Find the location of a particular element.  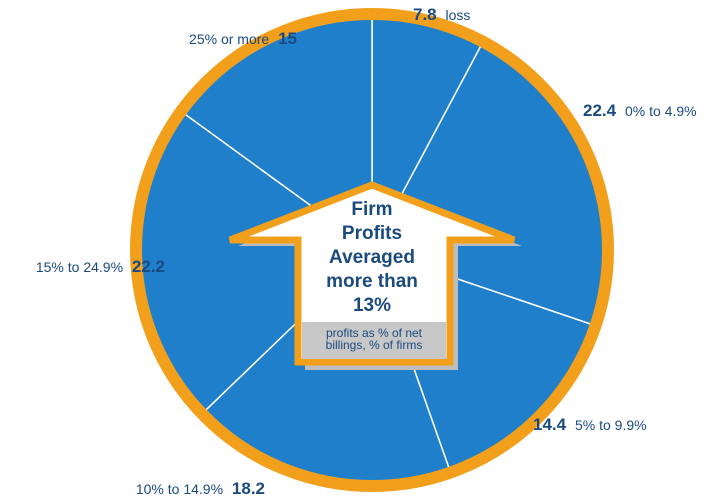

slice-label: 15% to 24.9% 22.2 is located at coordinates (100, 266).